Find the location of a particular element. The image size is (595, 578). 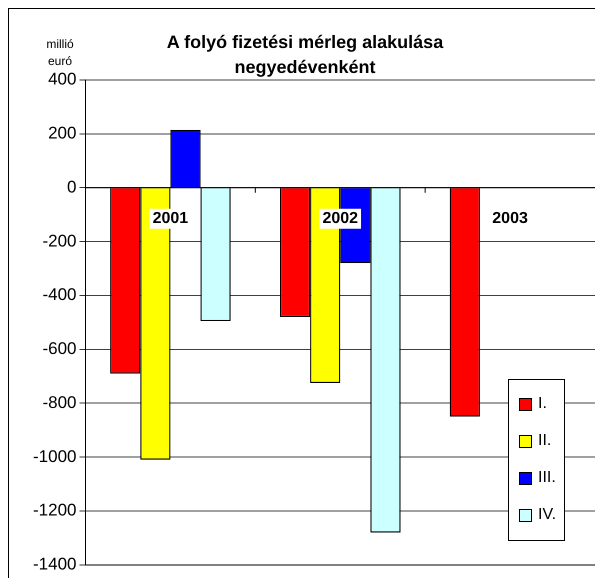

y-tick-label: -200 is located at coordinates (59, 240).